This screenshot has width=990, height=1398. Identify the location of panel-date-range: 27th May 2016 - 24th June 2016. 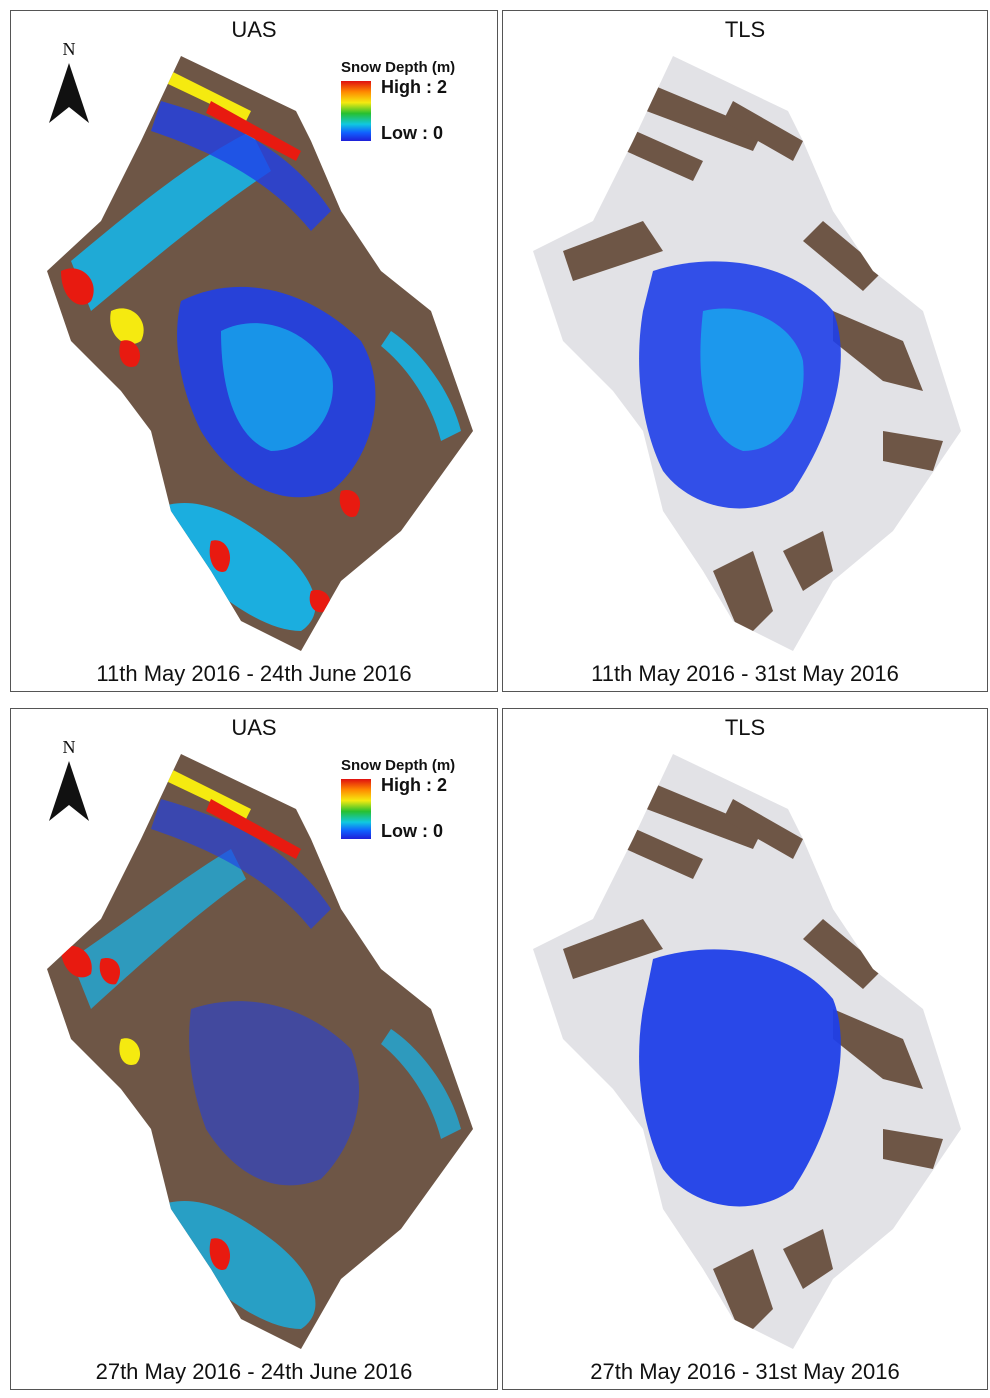
(254, 1371).